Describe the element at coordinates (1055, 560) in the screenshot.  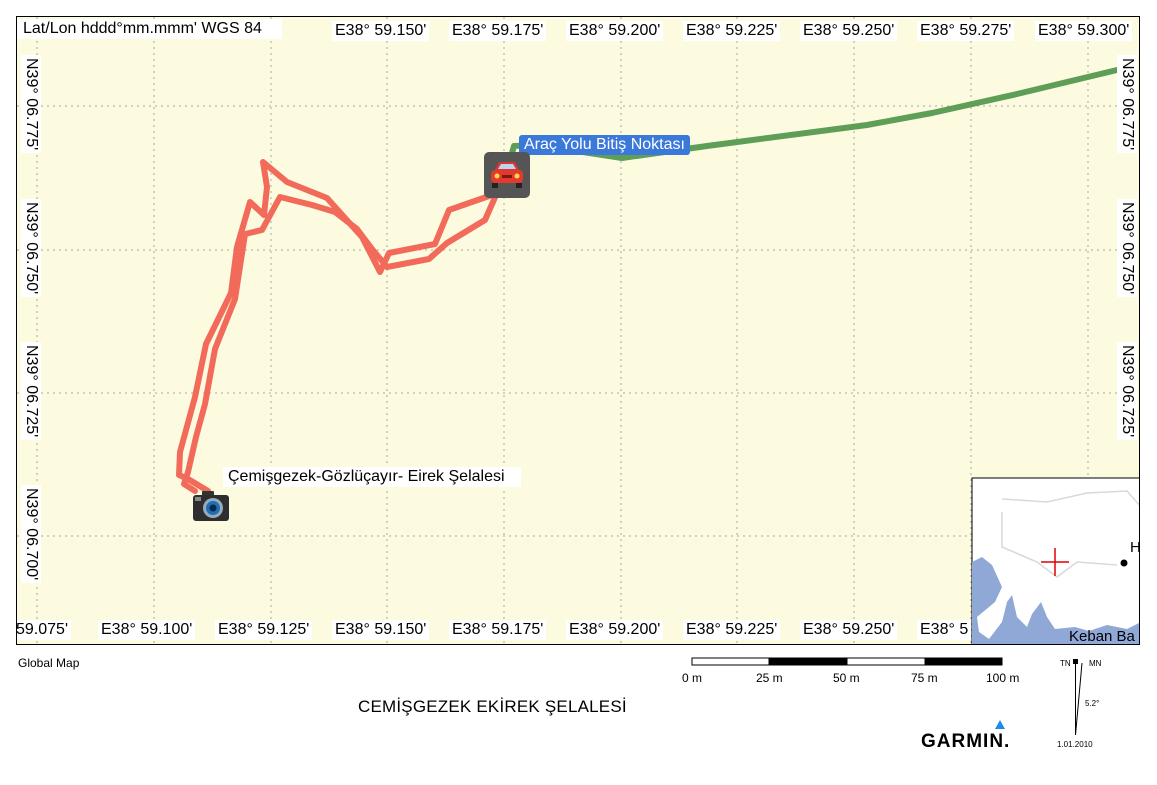
I see `overview-inset` at that location.